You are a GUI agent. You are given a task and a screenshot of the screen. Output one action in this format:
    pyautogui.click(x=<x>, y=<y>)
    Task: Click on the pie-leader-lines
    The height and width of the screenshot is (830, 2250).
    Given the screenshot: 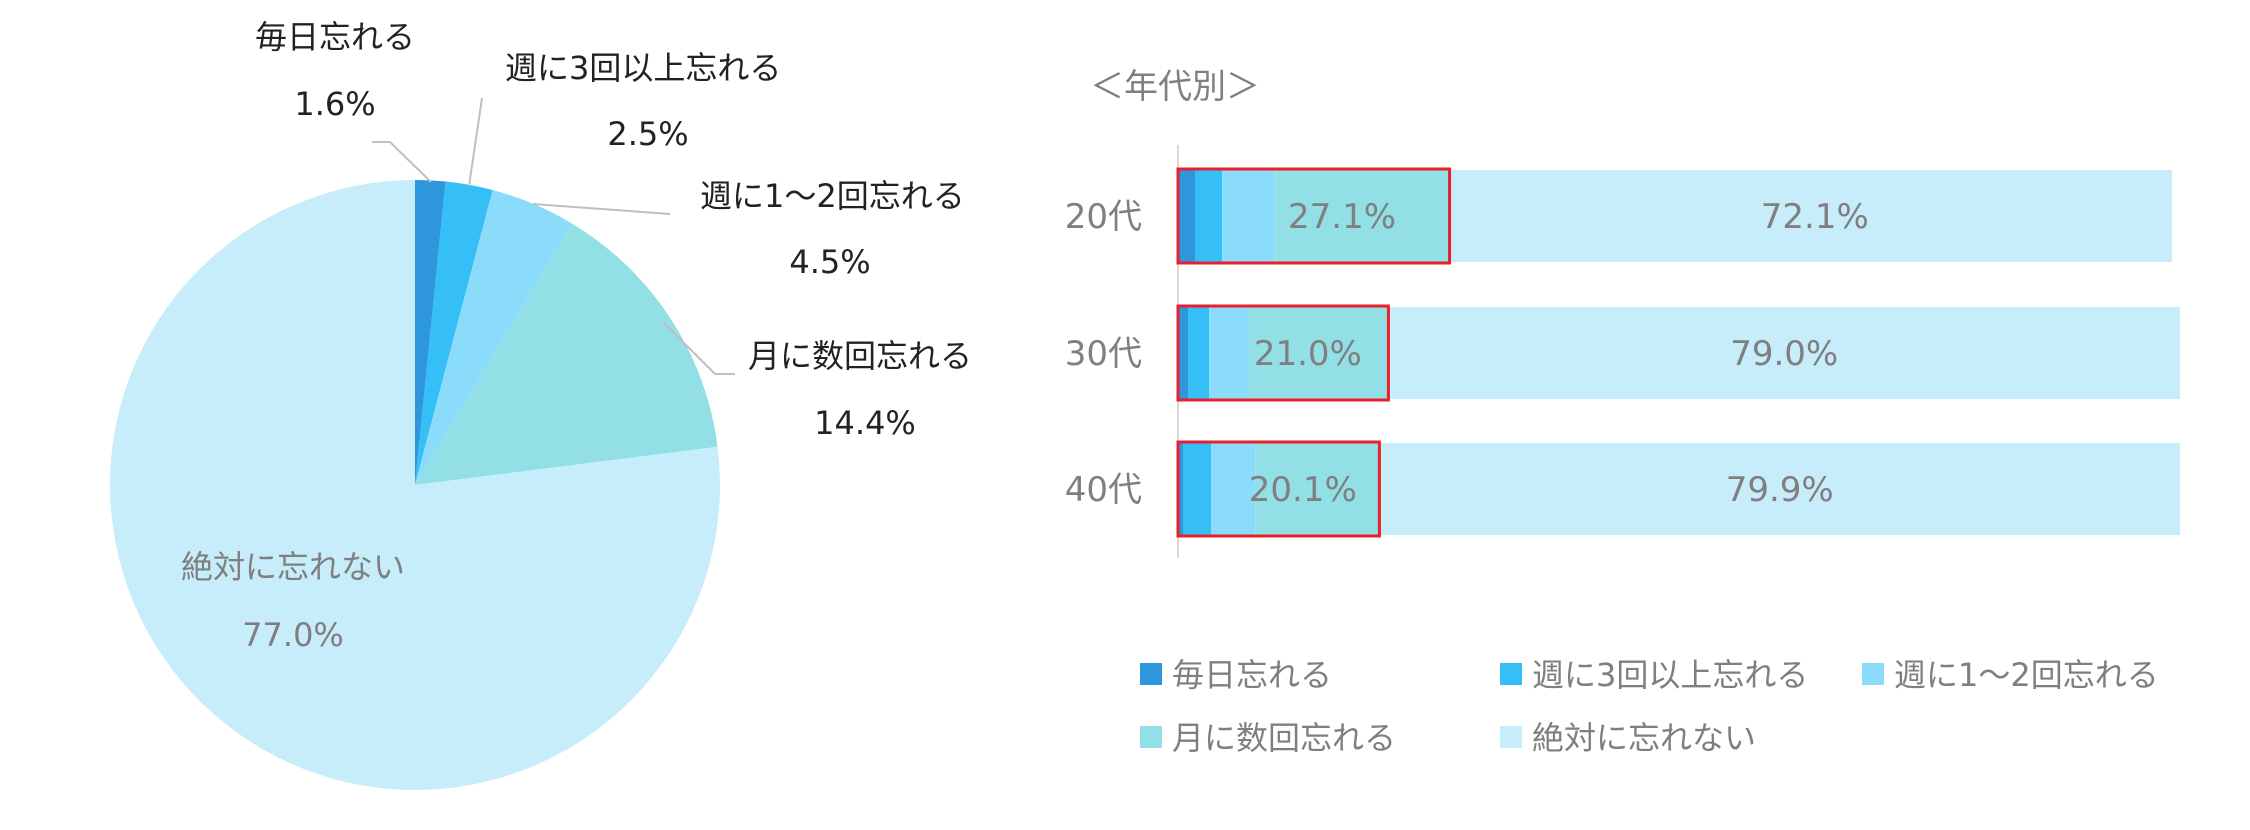 What is the action you would take?
    pyautogui.click(x=553, y=236)
    